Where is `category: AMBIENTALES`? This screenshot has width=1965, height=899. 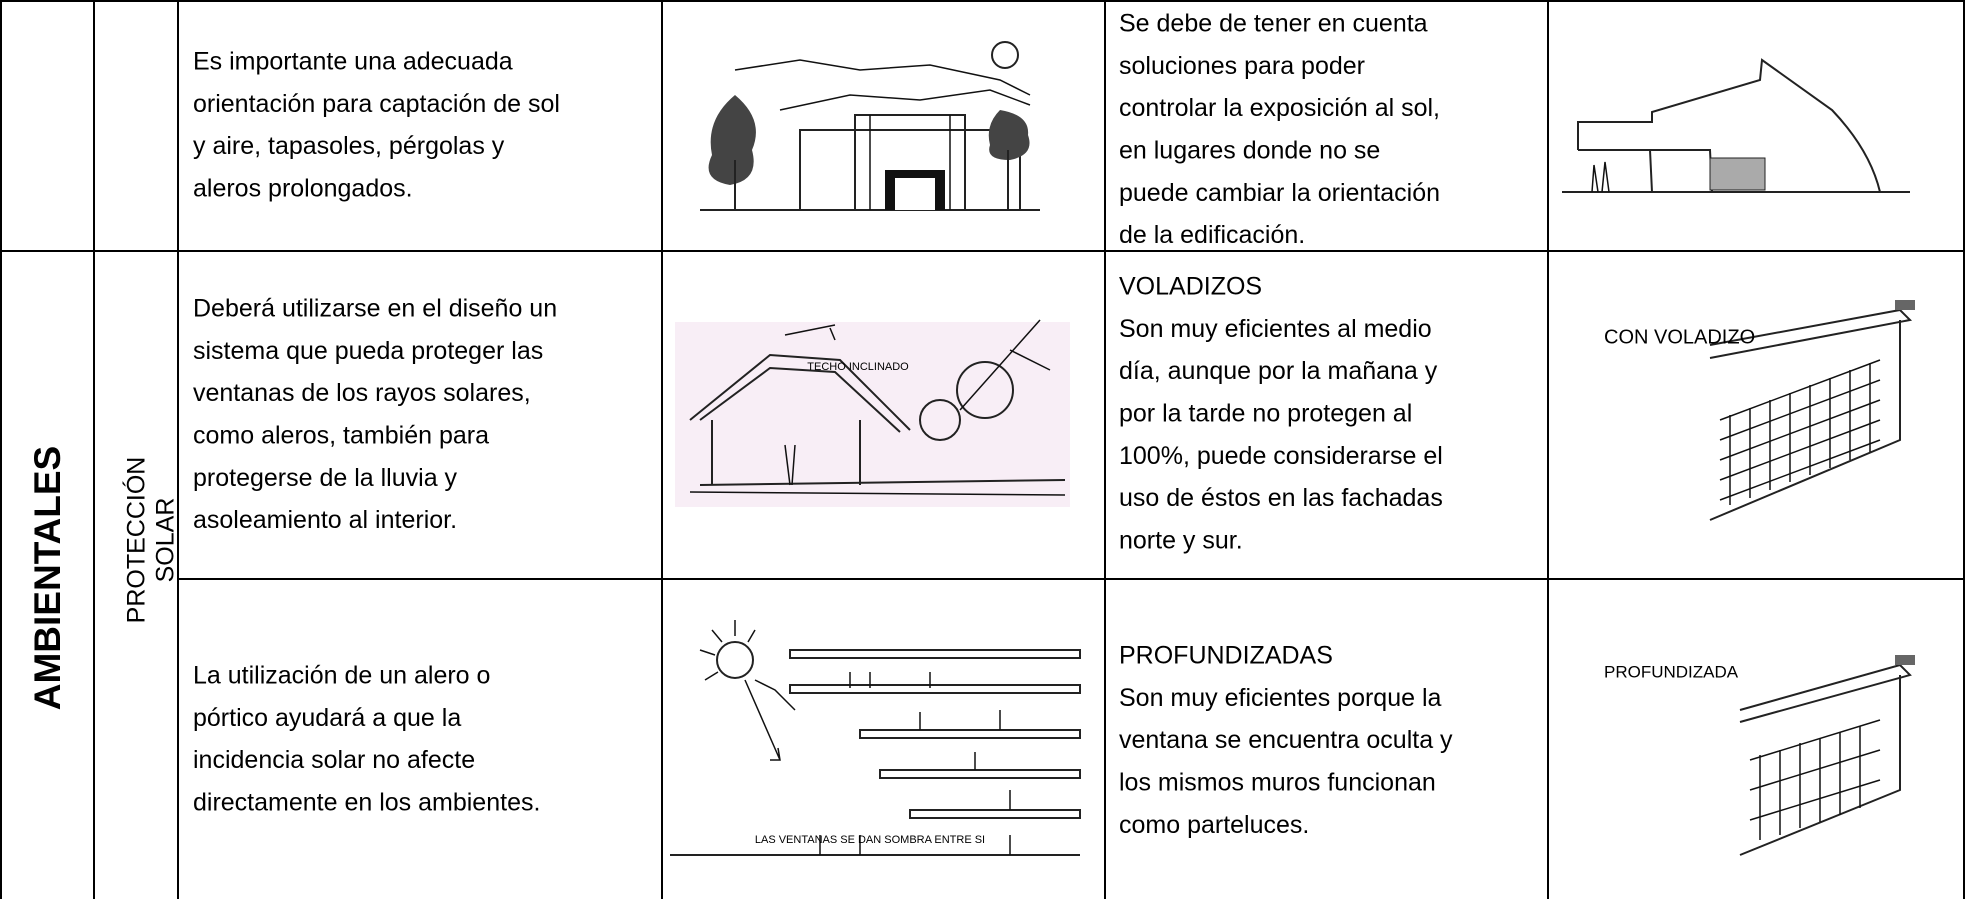
category: AMBIENTALES is located at coordinates (47, 578).